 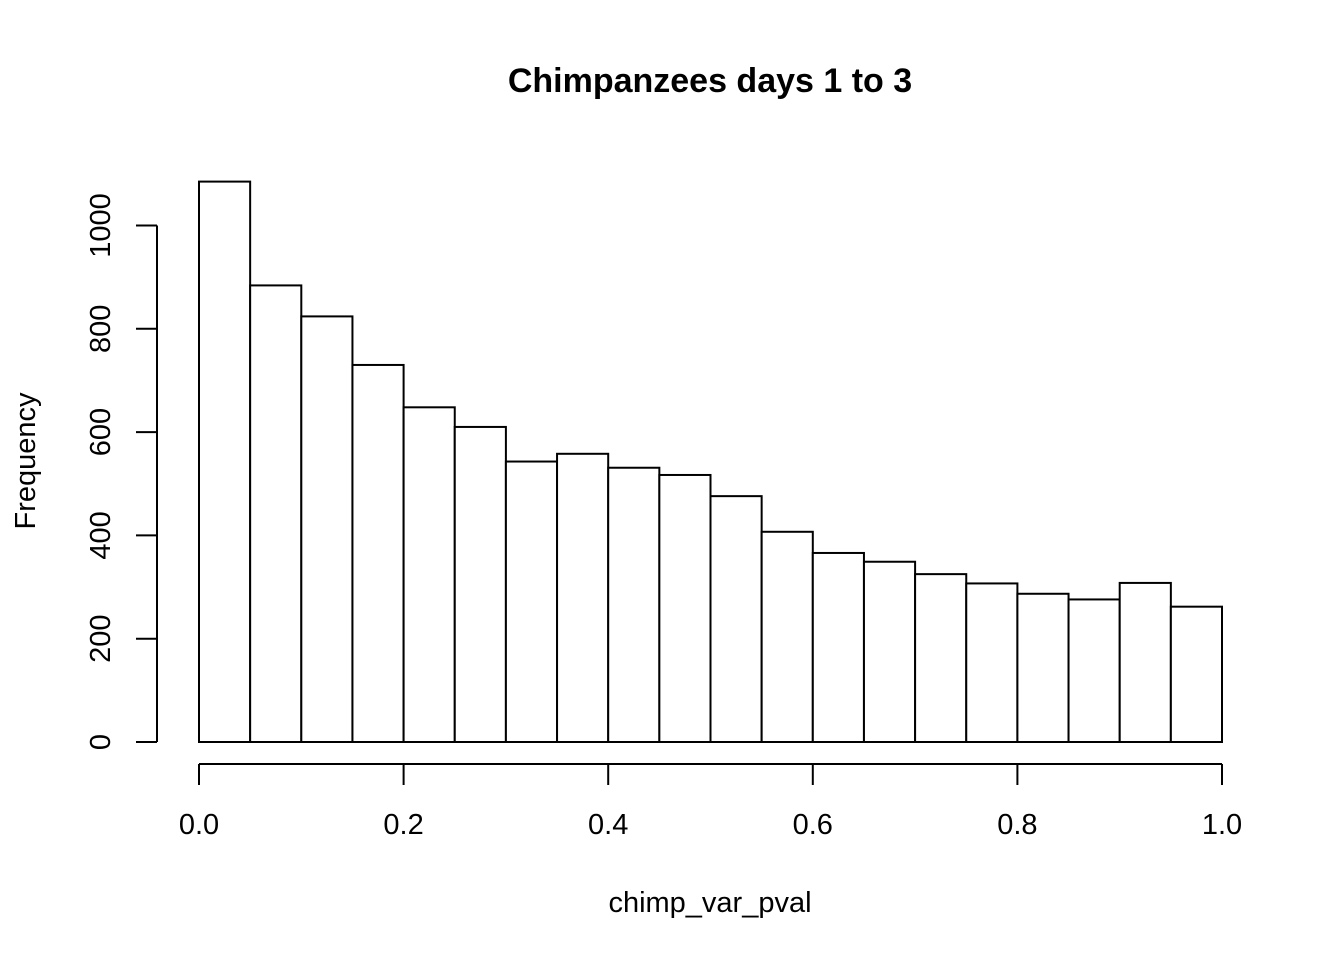 What do you see at coordinates (101, 535) in the screenshot?
I see `y-tick-label: 400` at bounding box center [101, 535].